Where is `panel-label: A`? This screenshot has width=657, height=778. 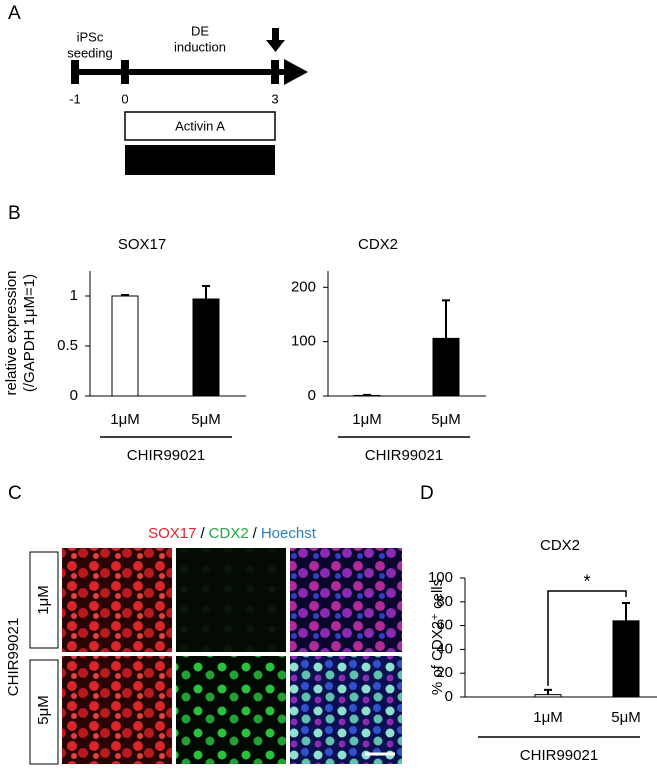 panel-label: A is located at coordinates (14, 13).